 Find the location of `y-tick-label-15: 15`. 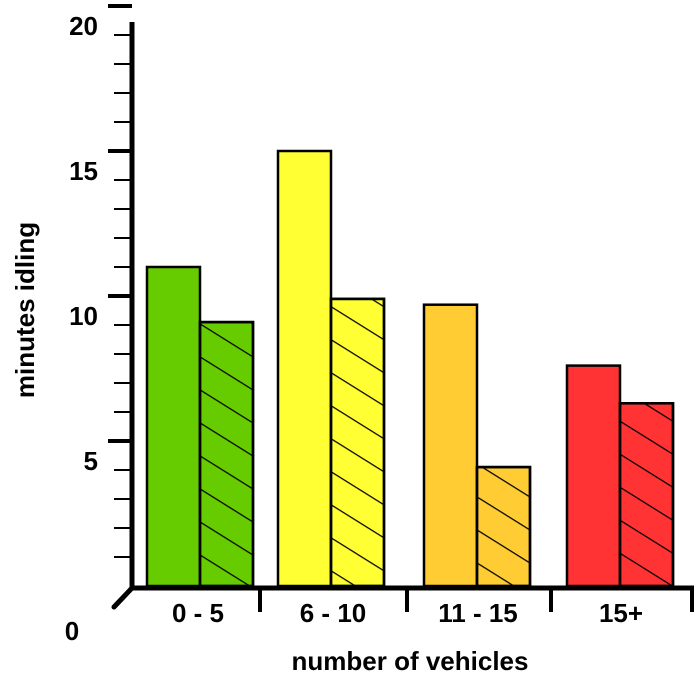

y-tick-label-15: 15 is located at coordinates (83, 171).